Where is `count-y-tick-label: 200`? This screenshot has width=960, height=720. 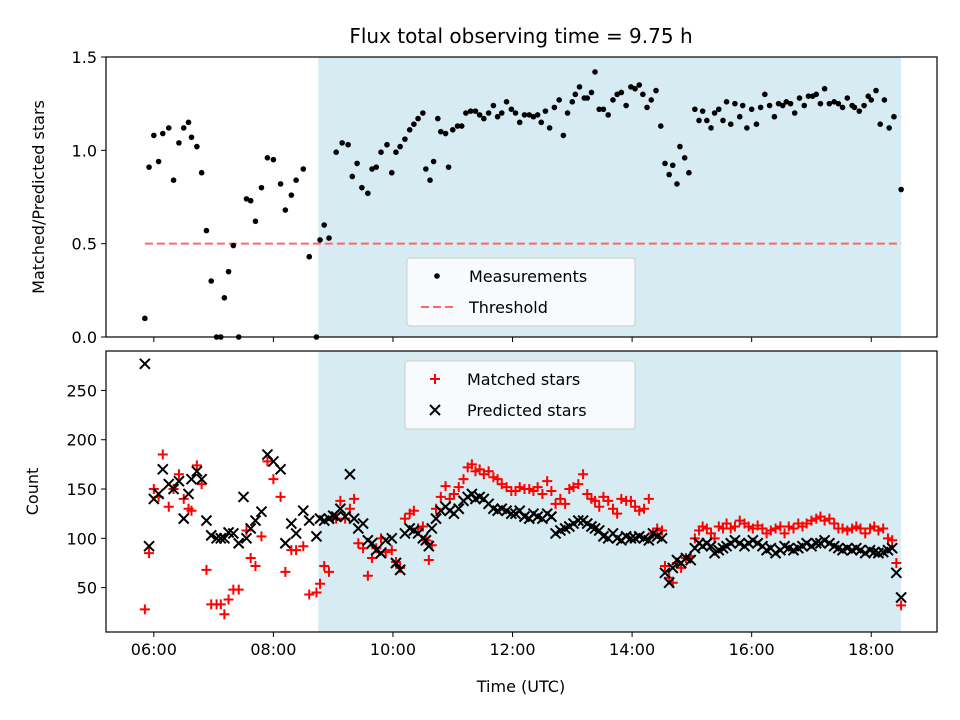
count-y-tick-label: 200 is located at coordinates (81, 440).